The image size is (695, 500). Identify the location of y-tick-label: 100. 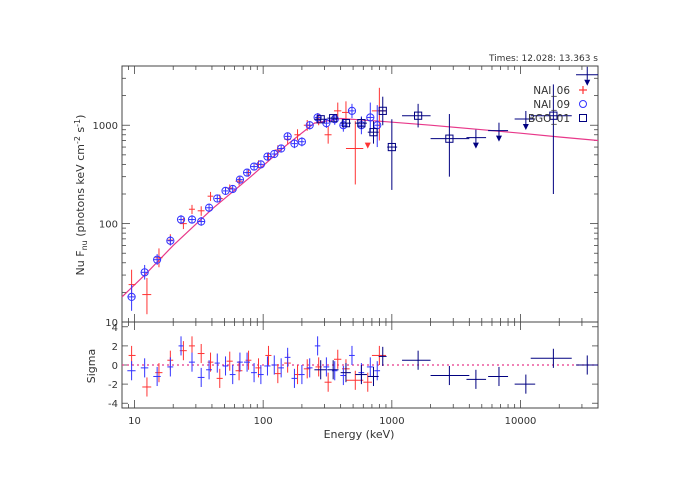
(108, 225).